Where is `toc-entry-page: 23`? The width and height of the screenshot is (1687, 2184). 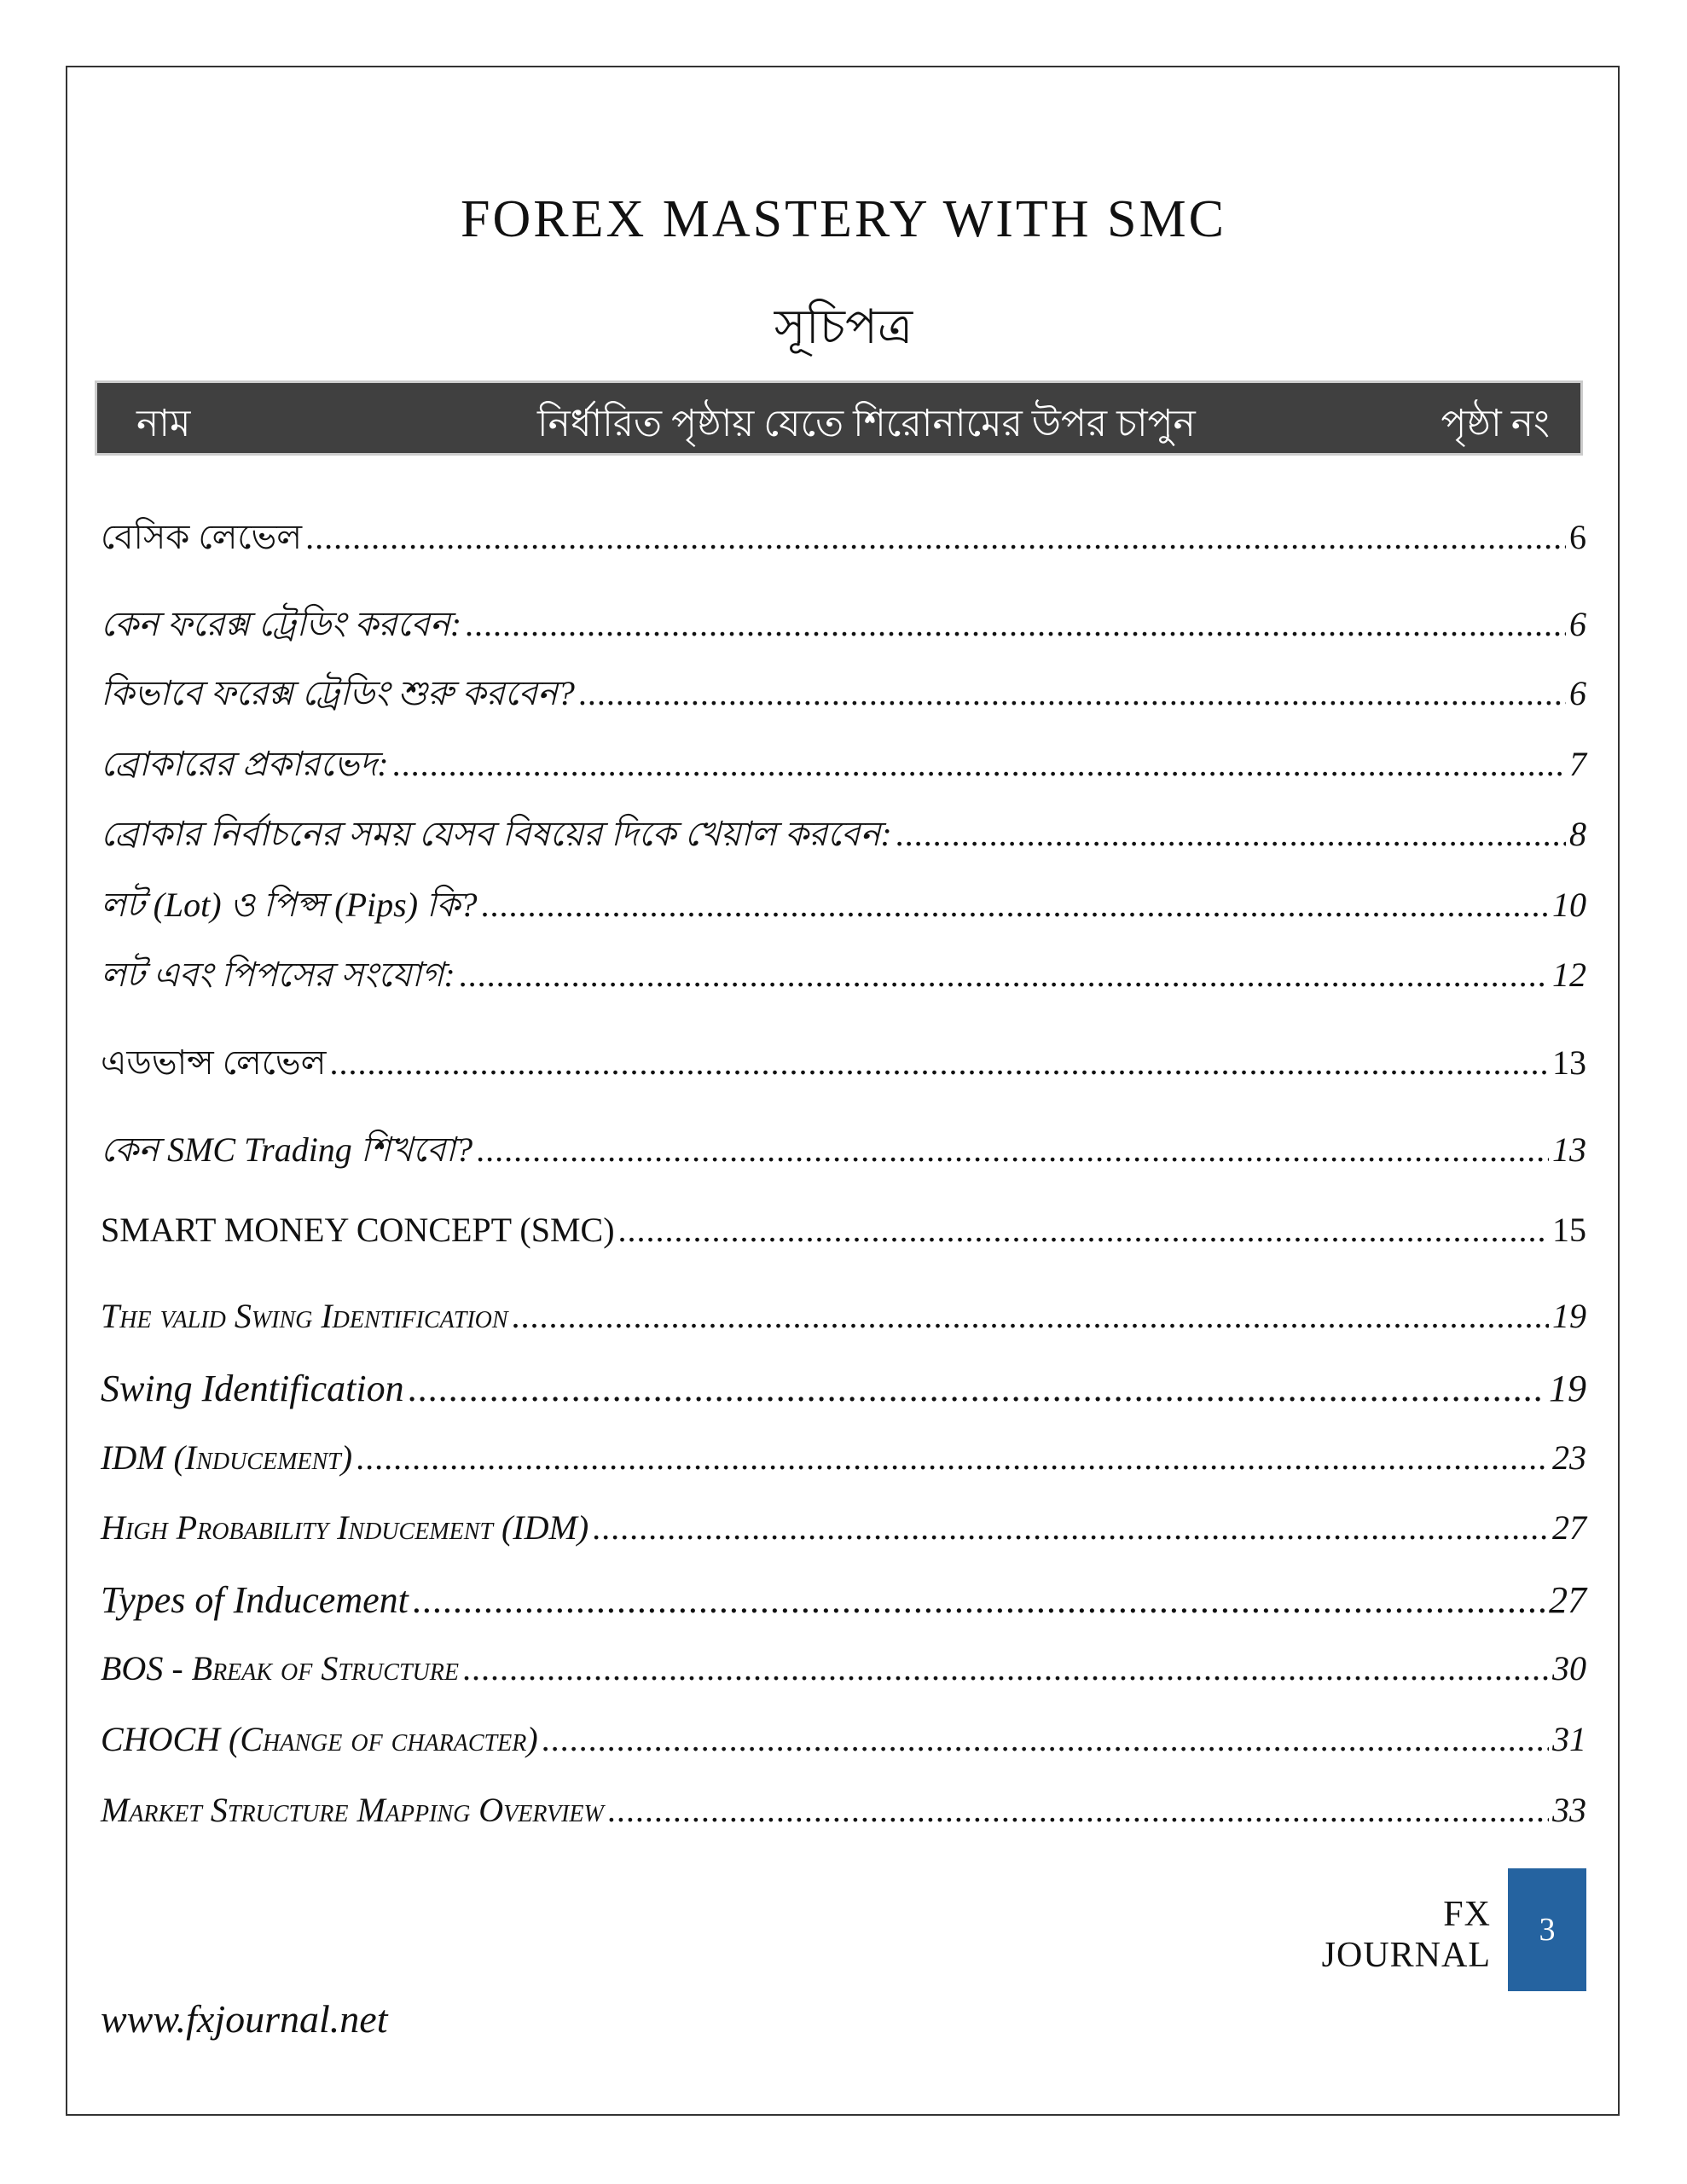 toc-entry-page: 23 is located at coordinates (1569, 1458).